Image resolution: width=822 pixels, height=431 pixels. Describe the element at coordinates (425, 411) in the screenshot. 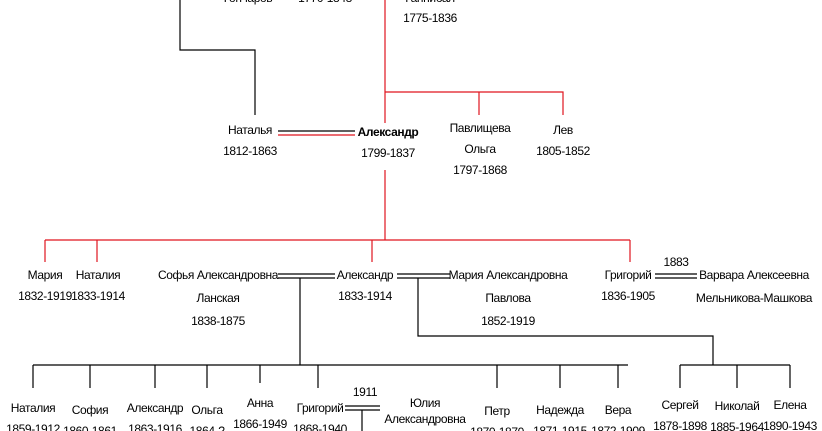

I see `person: Юлия Александровна` at that location.